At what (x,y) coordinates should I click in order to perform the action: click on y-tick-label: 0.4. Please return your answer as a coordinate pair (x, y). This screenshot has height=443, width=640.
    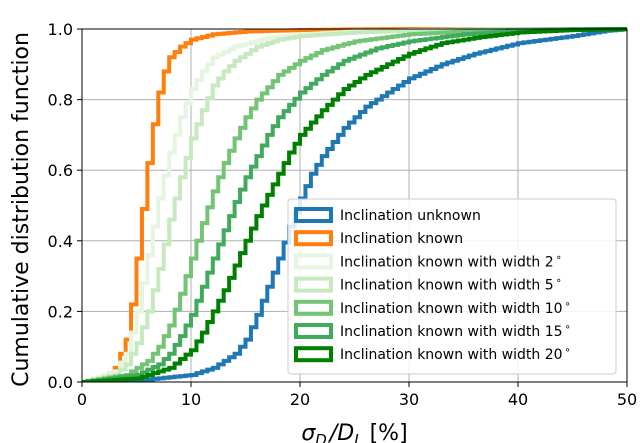
    Looking at the image, I should click on (60, 241).